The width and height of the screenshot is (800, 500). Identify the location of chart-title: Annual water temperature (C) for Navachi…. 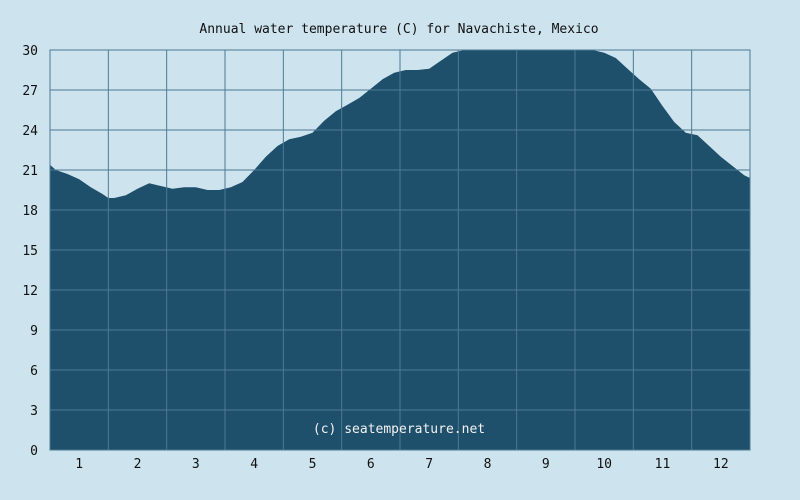
(398, 29).